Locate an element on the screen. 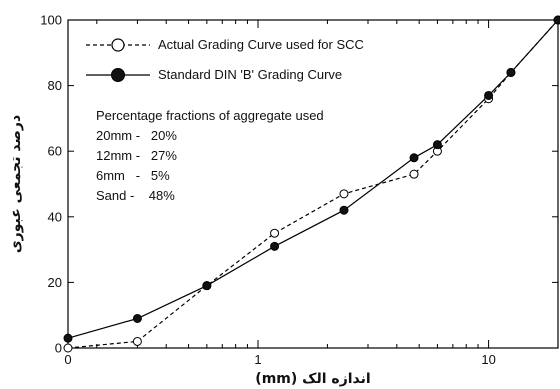 The image size is (560, 389). y-tick-label: 40 is located at coordinates (55, 216).